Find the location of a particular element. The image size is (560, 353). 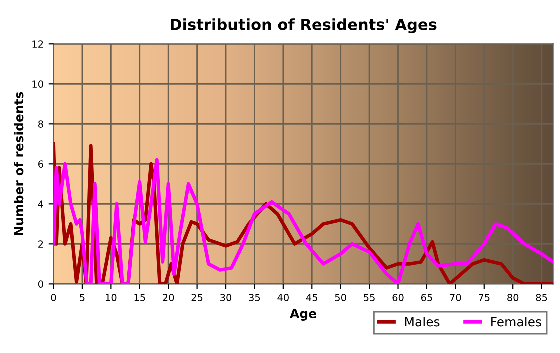

legend-label: Females is located at coordinates (517, 322).